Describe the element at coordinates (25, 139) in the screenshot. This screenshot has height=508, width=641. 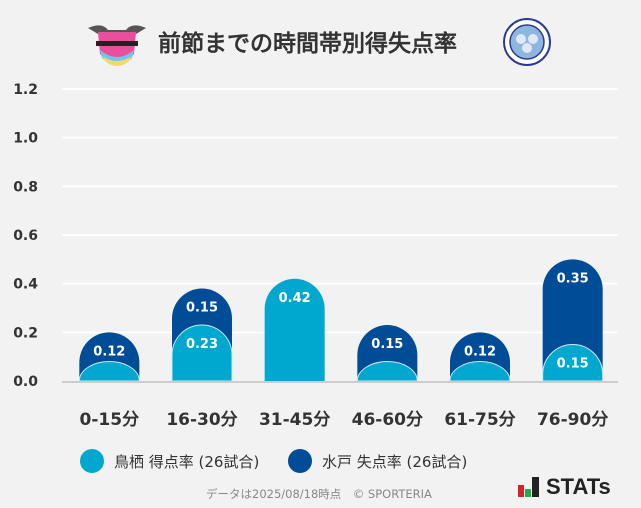
I see `y-tick-label: 1.0` at that location.